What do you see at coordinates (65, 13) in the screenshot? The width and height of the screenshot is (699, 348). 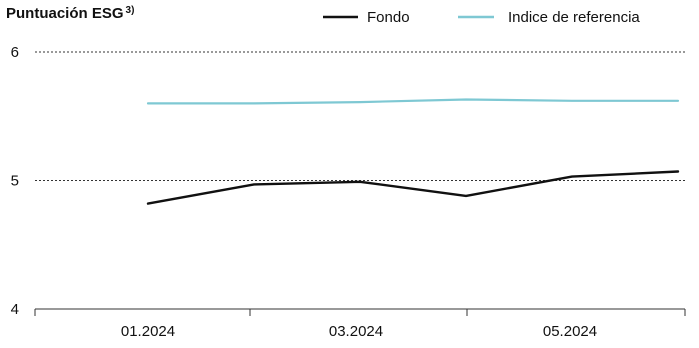 I see `chart-title-text: Puntuación ESG` at bounding box center [65, 13].